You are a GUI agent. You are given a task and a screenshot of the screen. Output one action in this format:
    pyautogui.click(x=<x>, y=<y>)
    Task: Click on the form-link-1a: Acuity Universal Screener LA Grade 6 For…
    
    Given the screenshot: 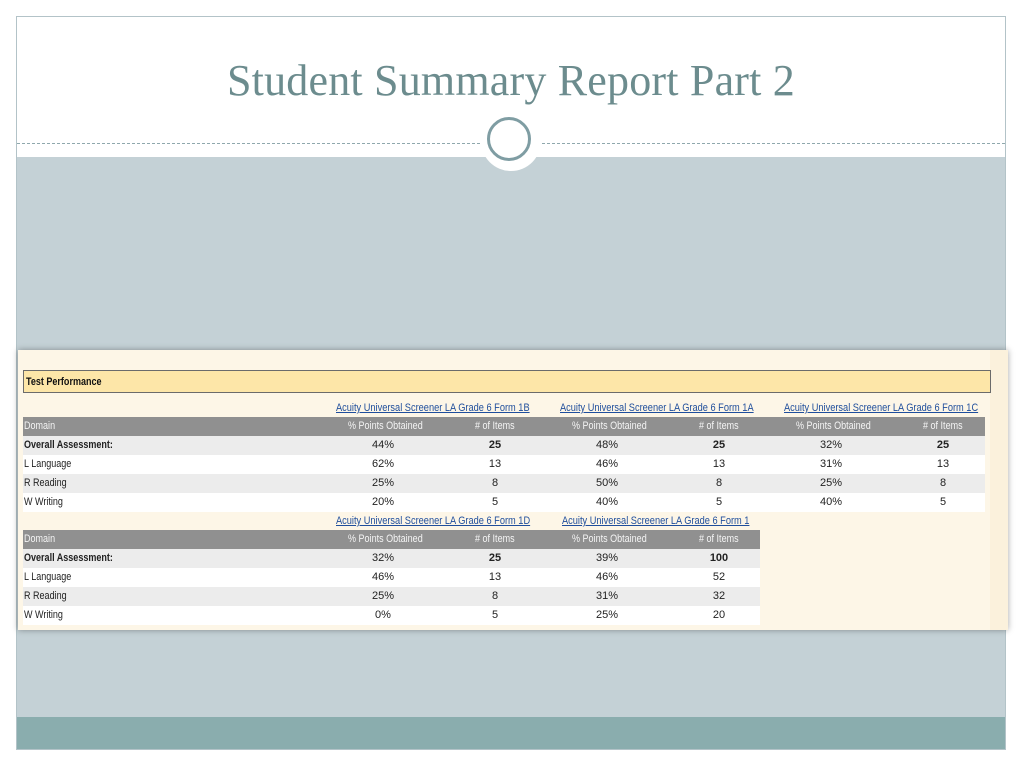 What is the action you would take?
    pyautogui.click(x=657, y=408)
    